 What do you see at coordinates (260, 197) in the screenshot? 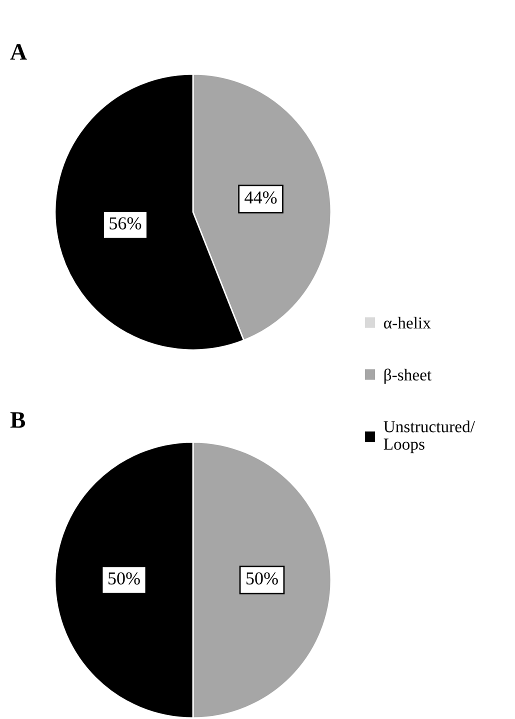
I see `data-label: 44%` at bounding box center [260, 197].